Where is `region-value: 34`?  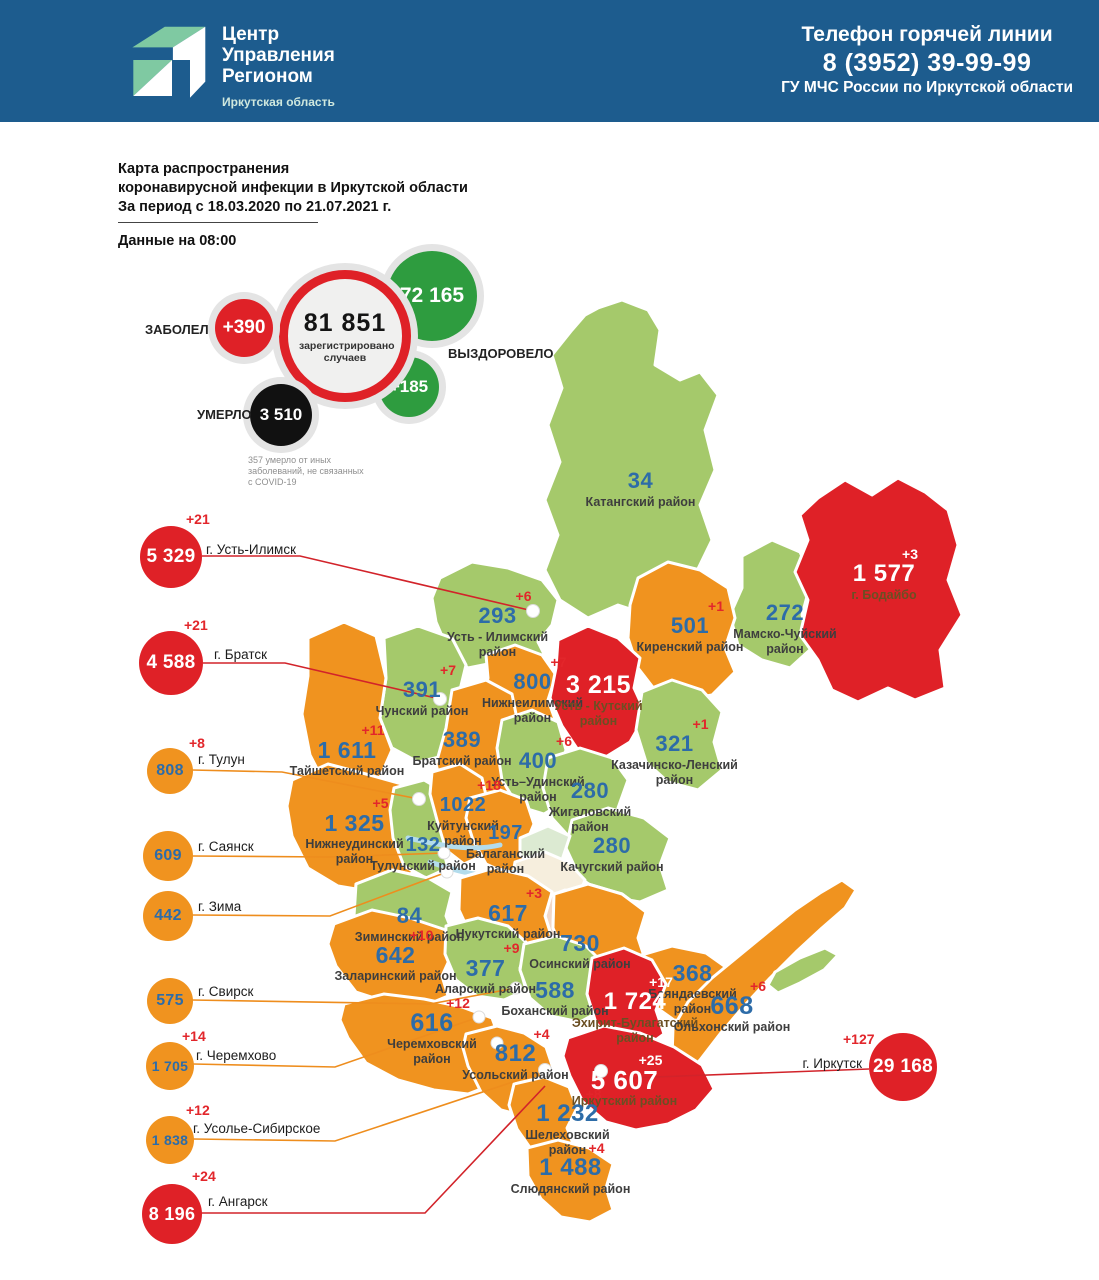
region-value: 34 is located at coordinates (640, 480).